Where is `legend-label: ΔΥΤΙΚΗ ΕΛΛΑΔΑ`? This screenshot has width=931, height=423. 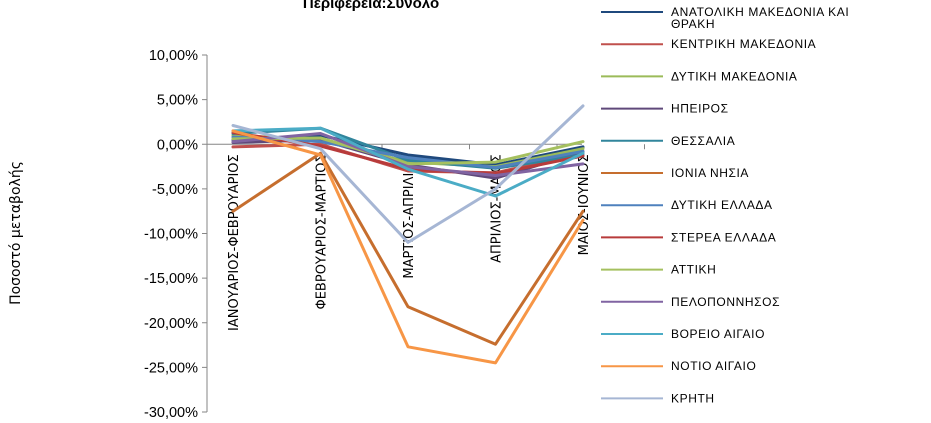 legend-label: ΔΥΤΙΚΗ ΕΛΛΑΔΑ is located at coordinates (722, 205).